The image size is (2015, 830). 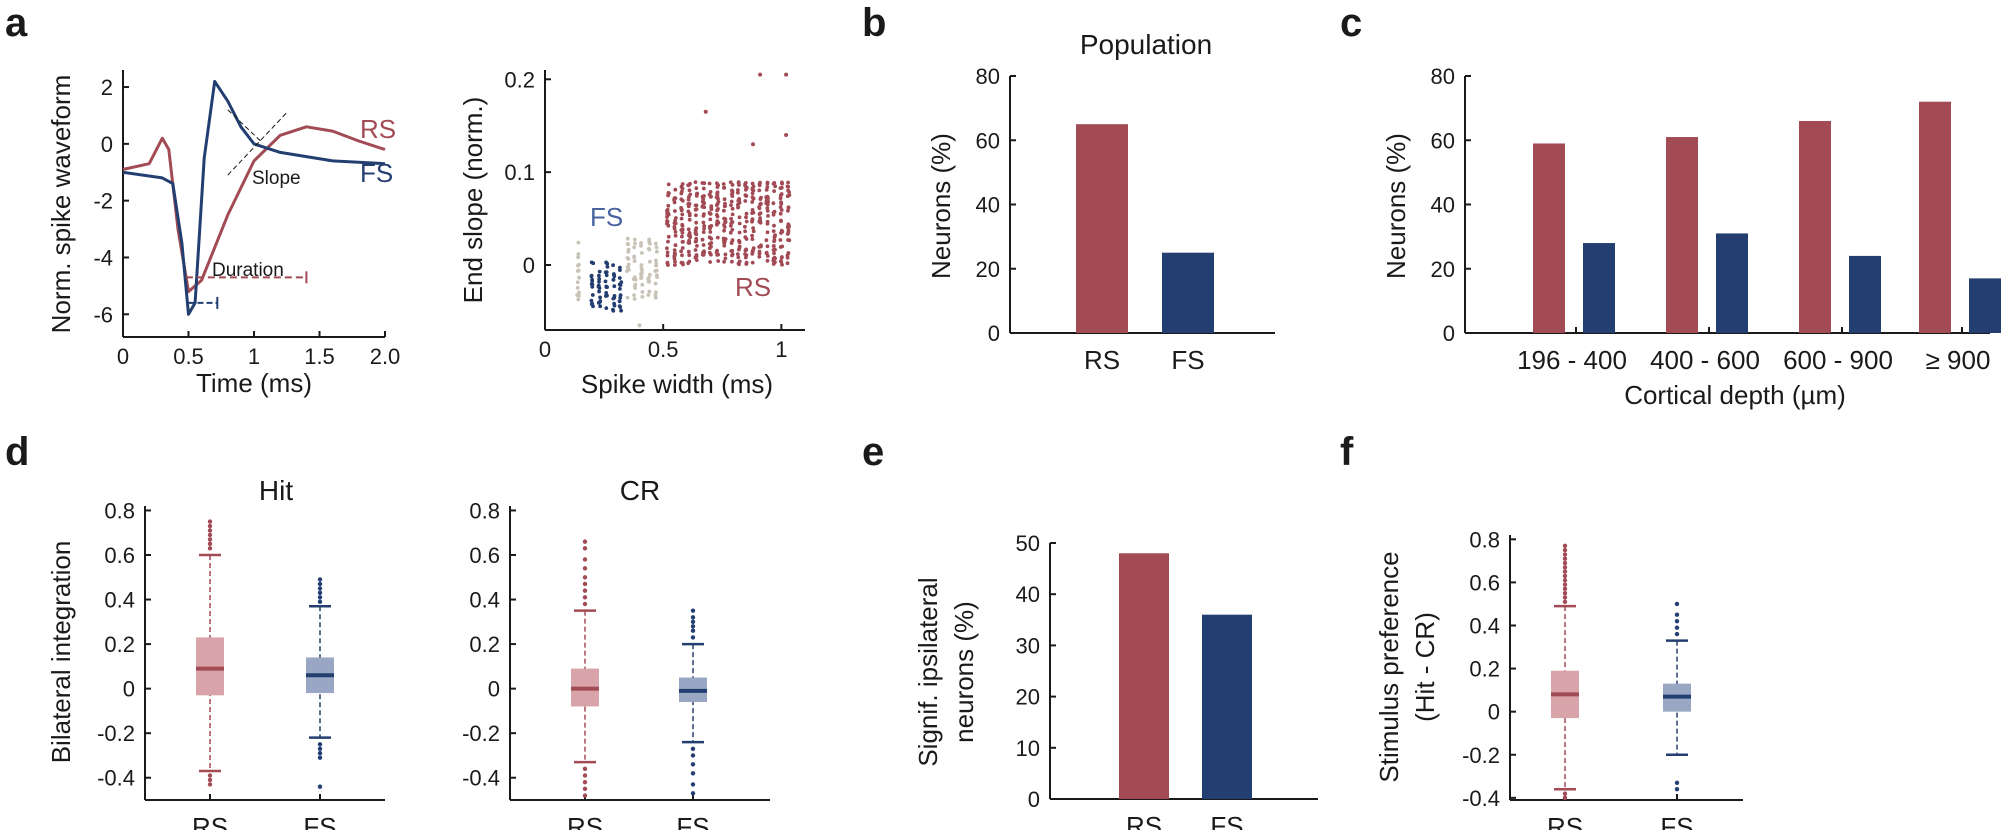 What do you see at coordinates (276, 178) in the screenshot?
I see `slope-label: Slope` at bounding box center [276, 178].